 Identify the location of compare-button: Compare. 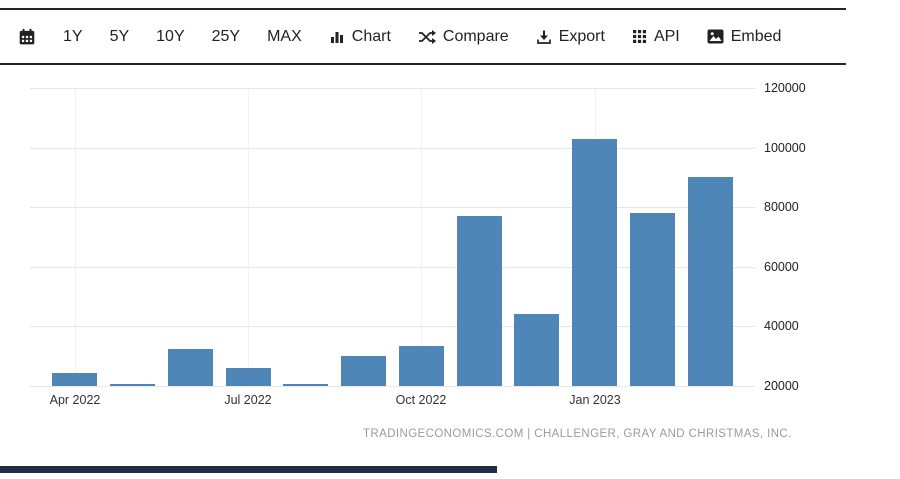
(463, 37).